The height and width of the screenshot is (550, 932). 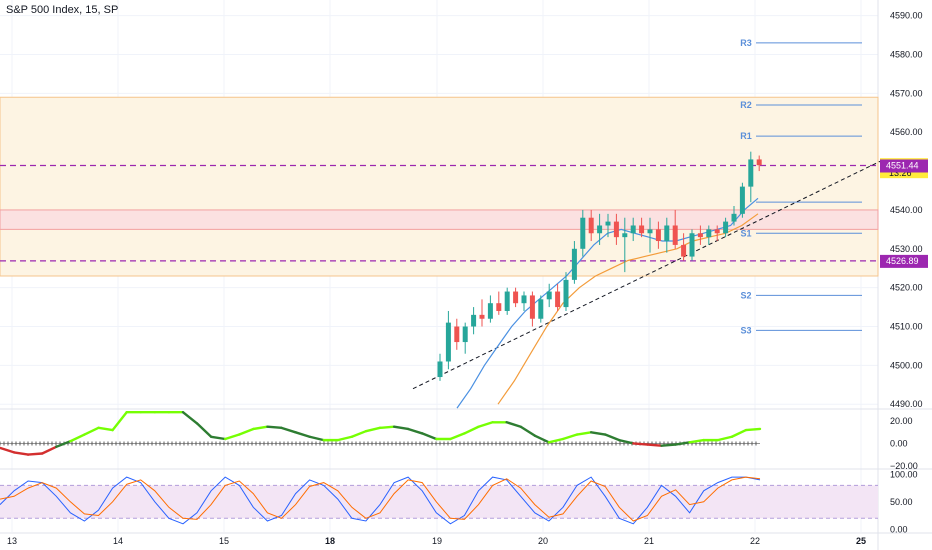 What do you see at coordinates (901, 502) in the screenshot?
I see `stochastic-tick-label: 50.00` at bounding box center [901, 502].